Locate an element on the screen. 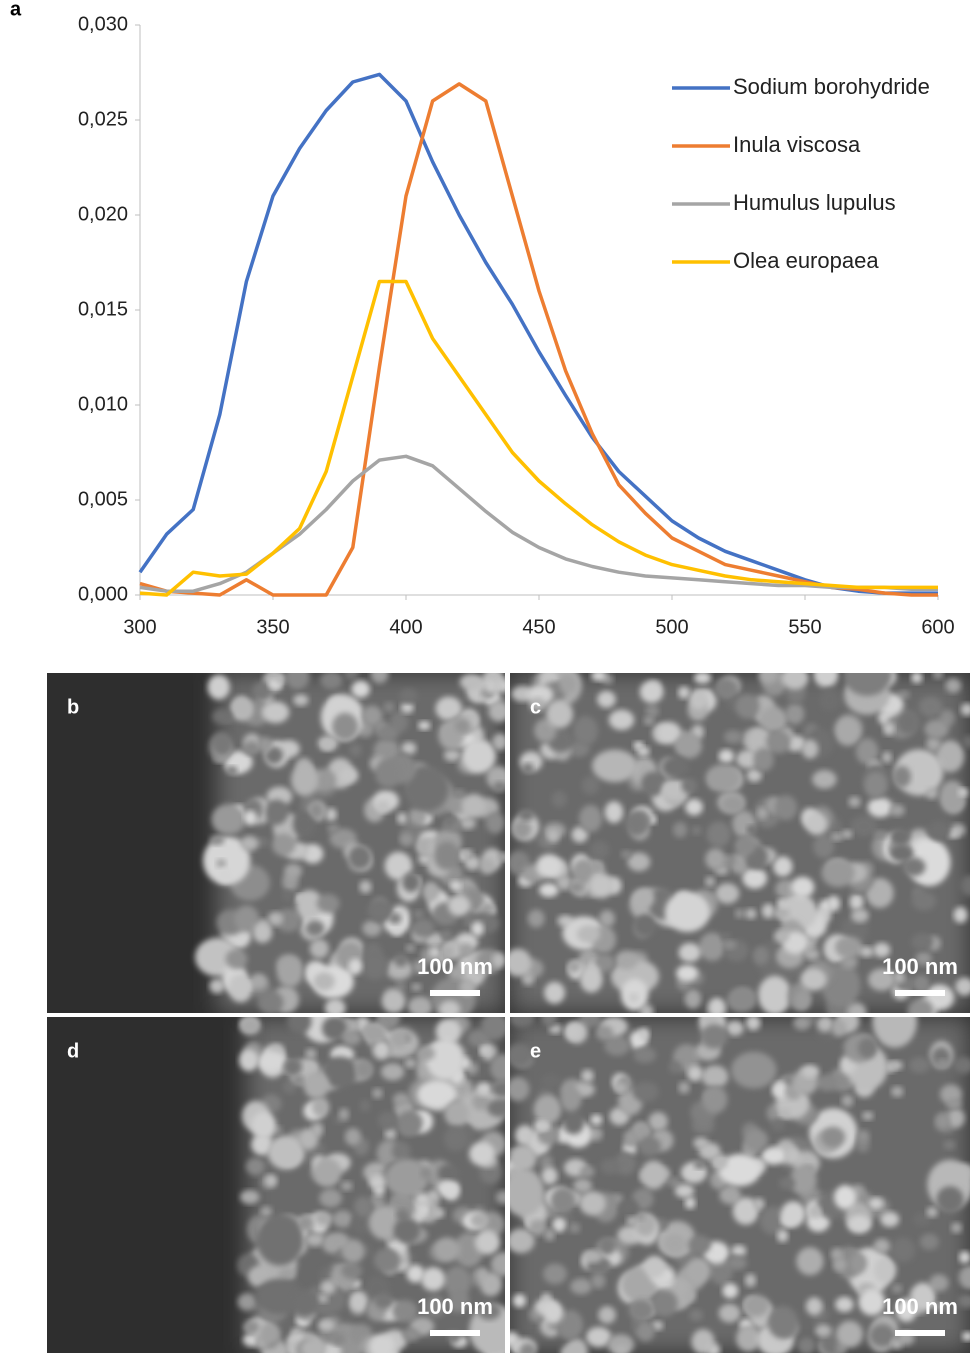  sem-image: e 100 nm is located at coordinates (740, 1185).